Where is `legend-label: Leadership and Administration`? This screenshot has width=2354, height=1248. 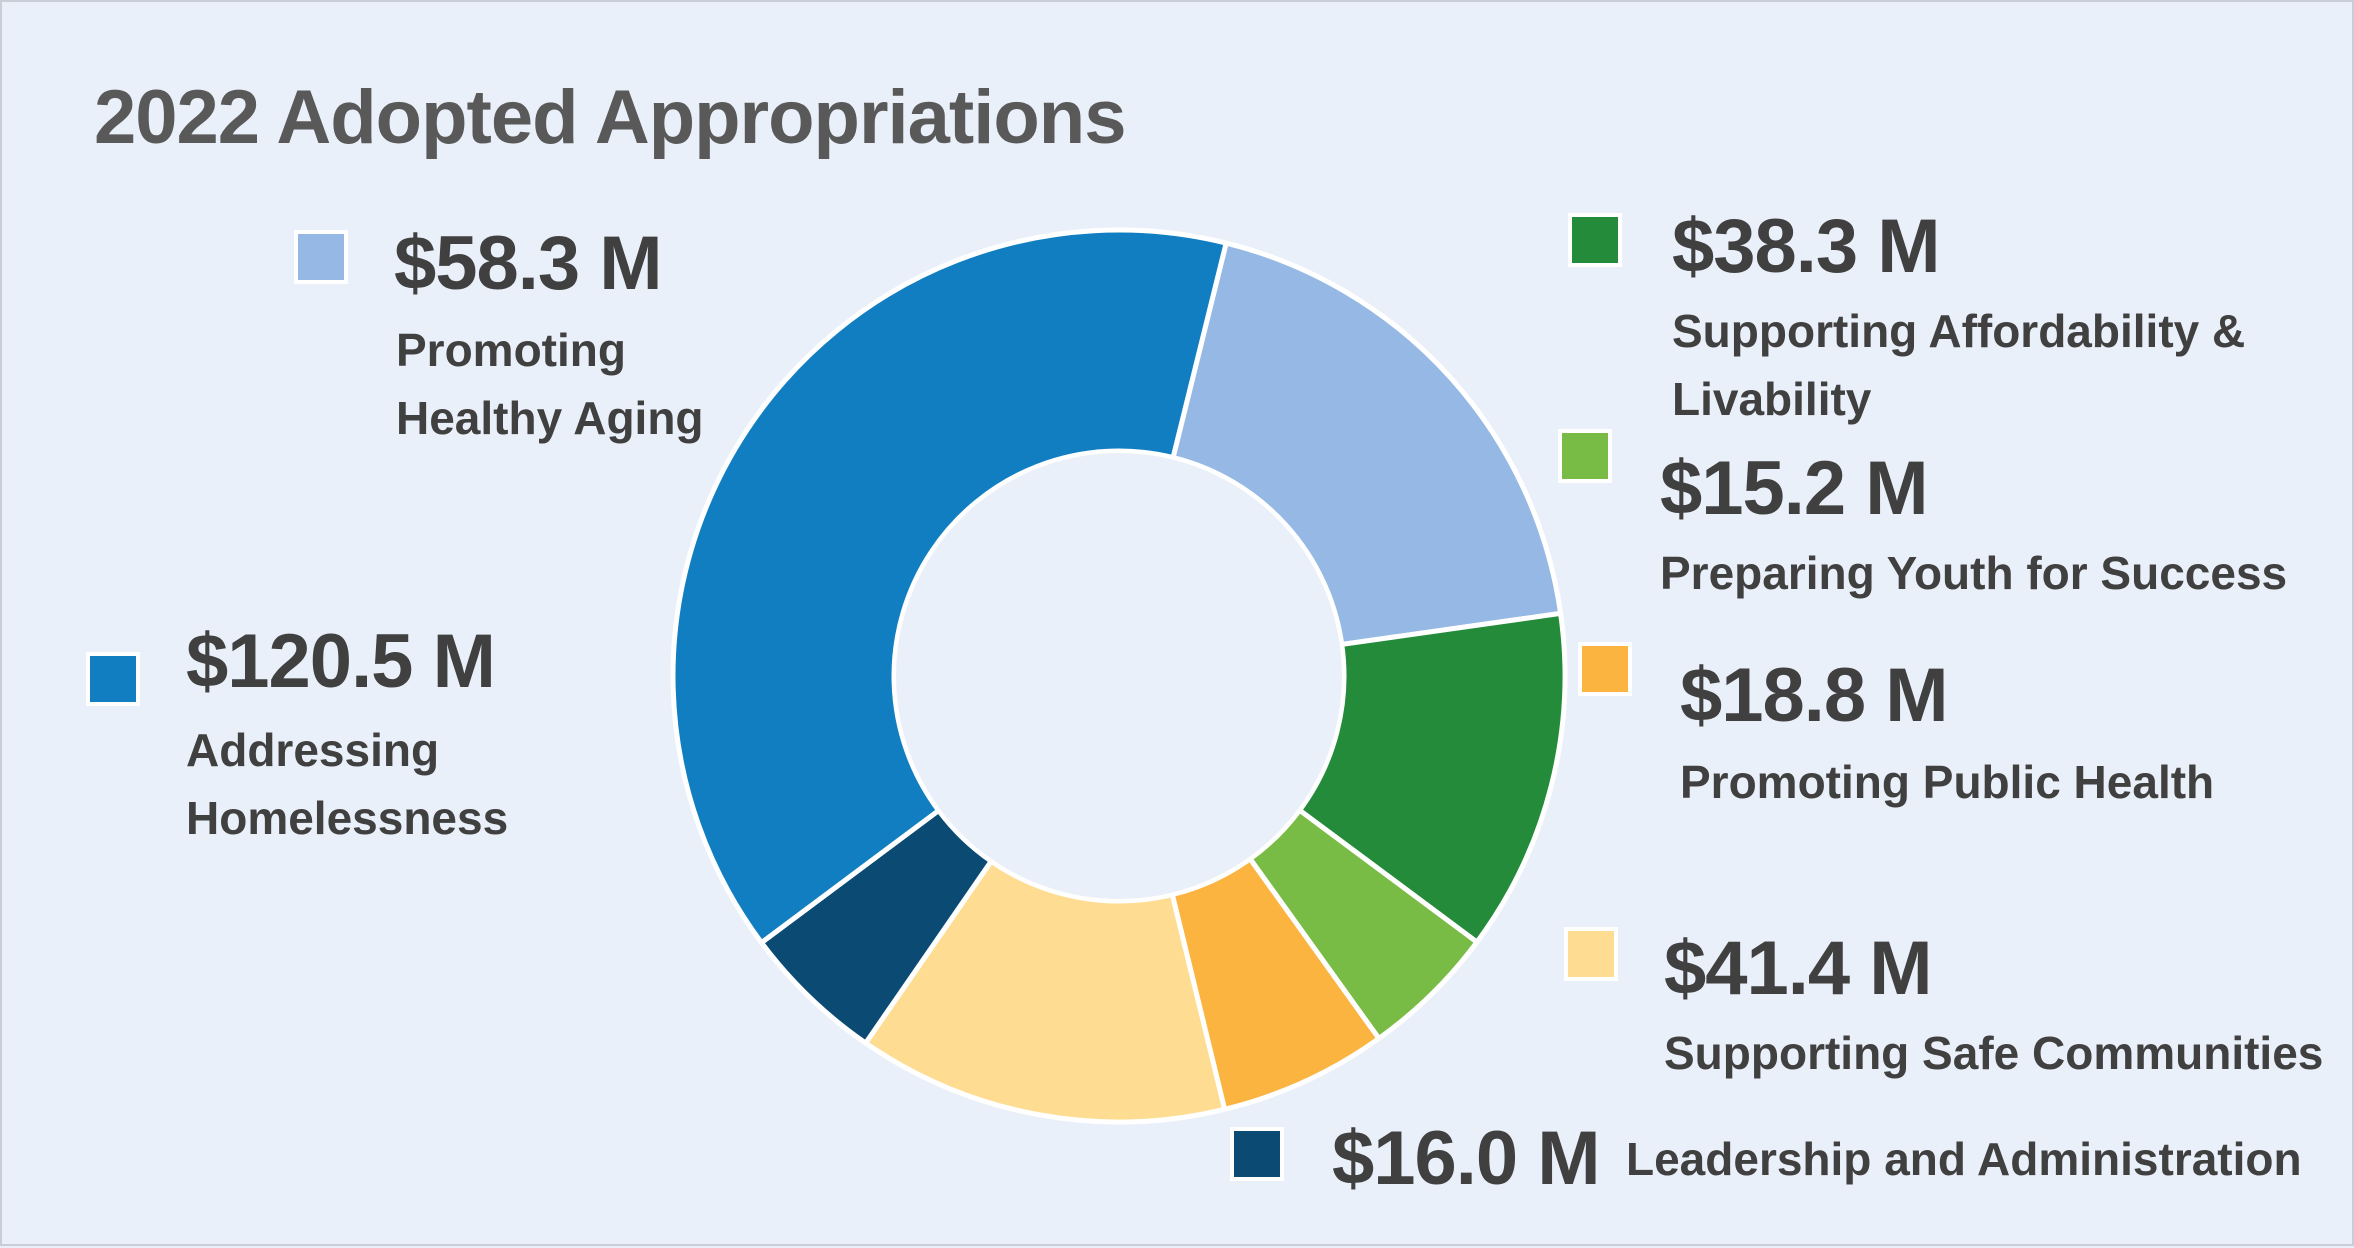 legend-label: Leadership and Administration is located at coordinates (1964, 1159).